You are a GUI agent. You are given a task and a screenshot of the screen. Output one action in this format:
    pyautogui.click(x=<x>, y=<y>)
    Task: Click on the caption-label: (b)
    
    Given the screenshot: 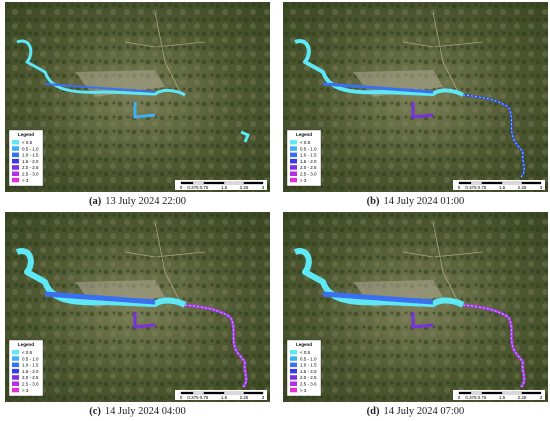 What is the action you would take?
    pyautogui.click(x=373, y=201)
    